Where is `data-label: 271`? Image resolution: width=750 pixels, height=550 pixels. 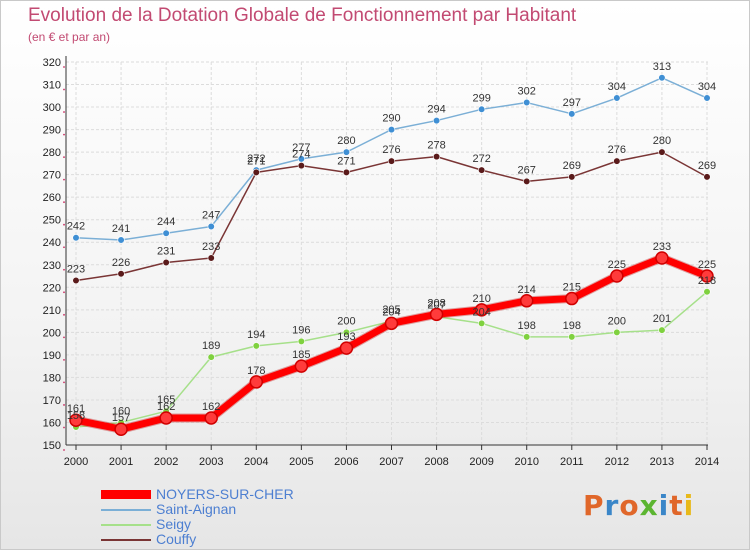
data-label: 271 is located at coordinates (346, 161).